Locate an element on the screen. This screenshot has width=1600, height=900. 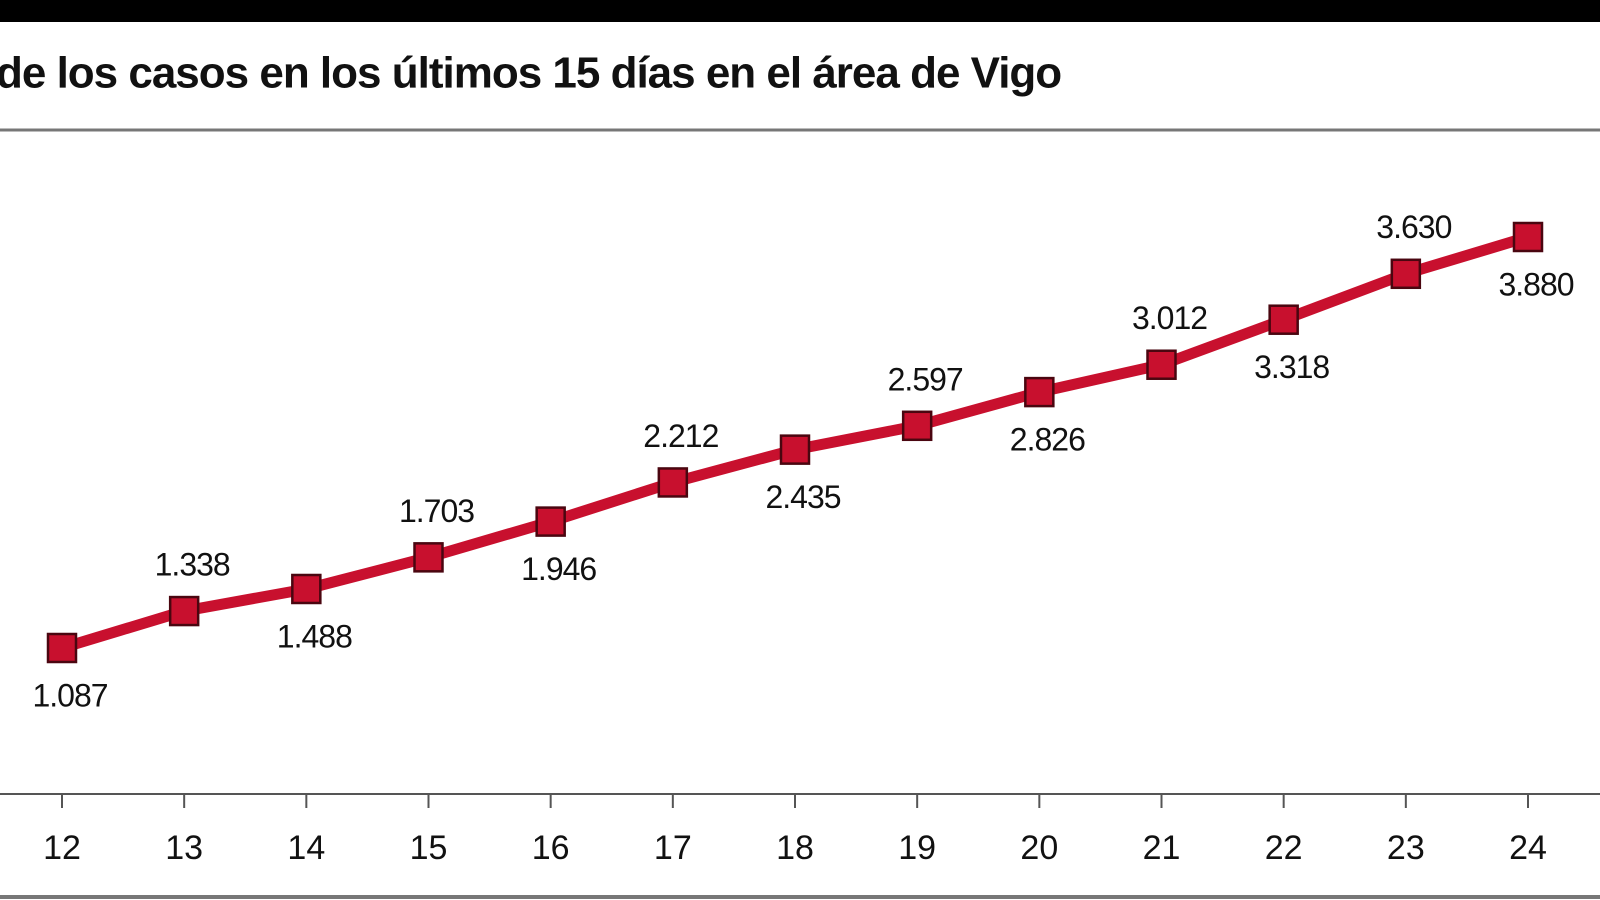
x-tick-label: 15 is located at coordinates (429, 848).